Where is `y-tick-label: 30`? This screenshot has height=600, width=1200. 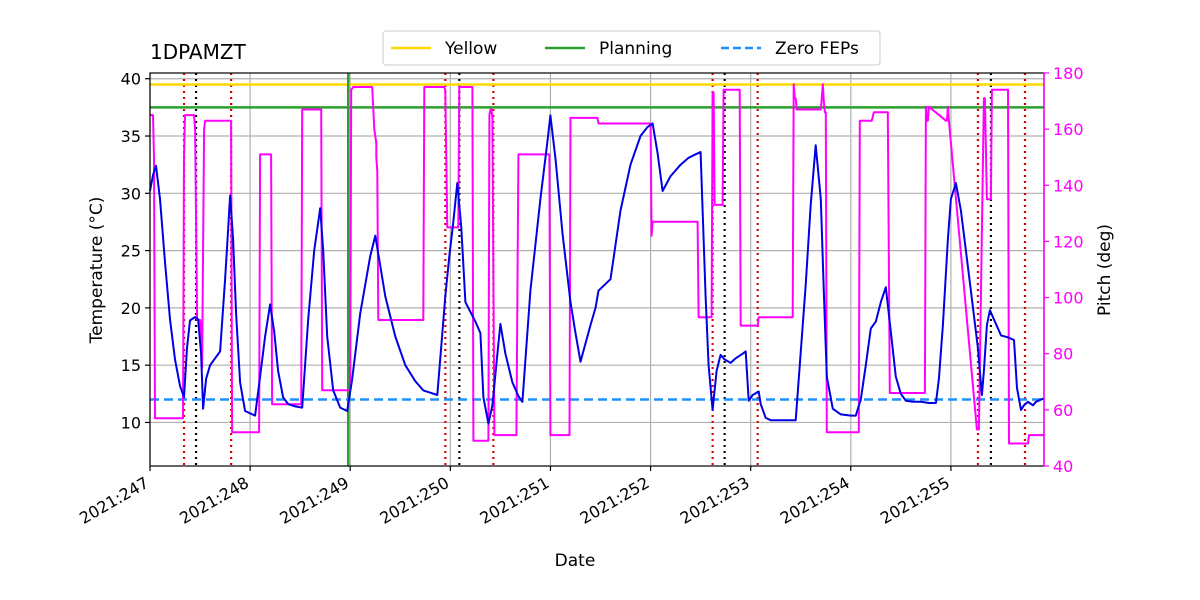
y-tick-label: 30 is located at coordinates (131, 193).